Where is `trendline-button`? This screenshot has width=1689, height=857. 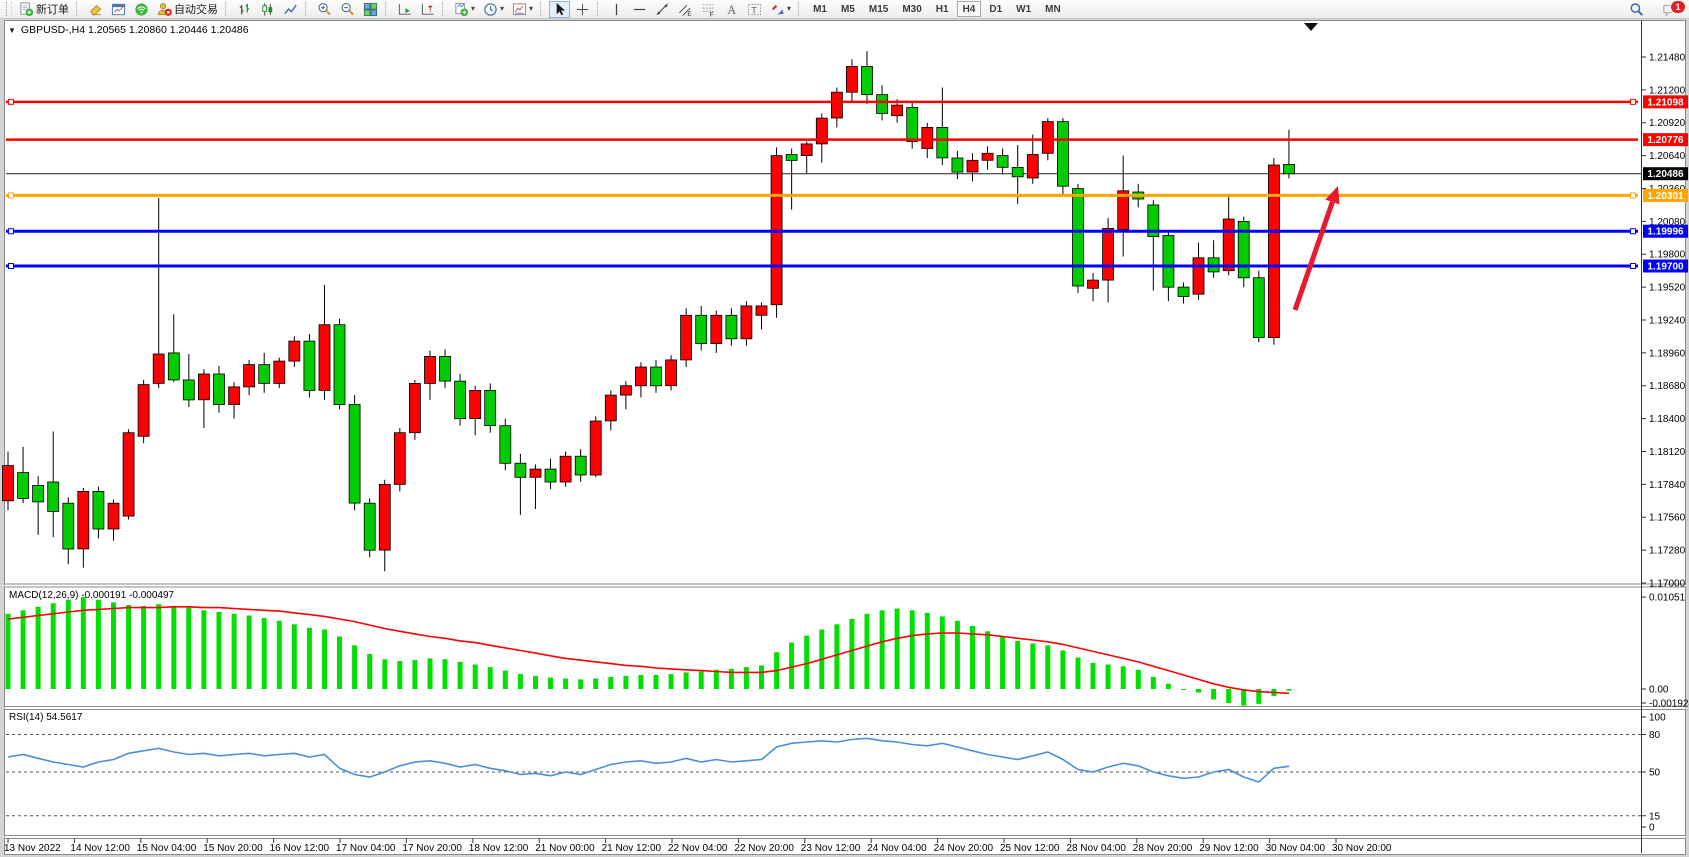
trendline-button is located at coordinates (662, 9).